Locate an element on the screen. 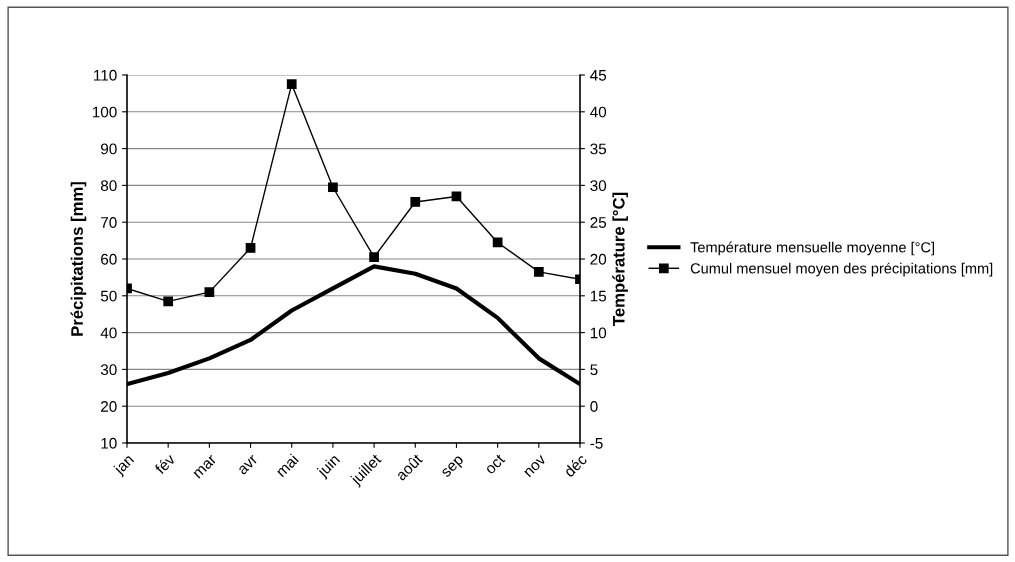 This screenshot has width=1015, height=562. x-tick-label: avr is located at coordinates (248, 465).